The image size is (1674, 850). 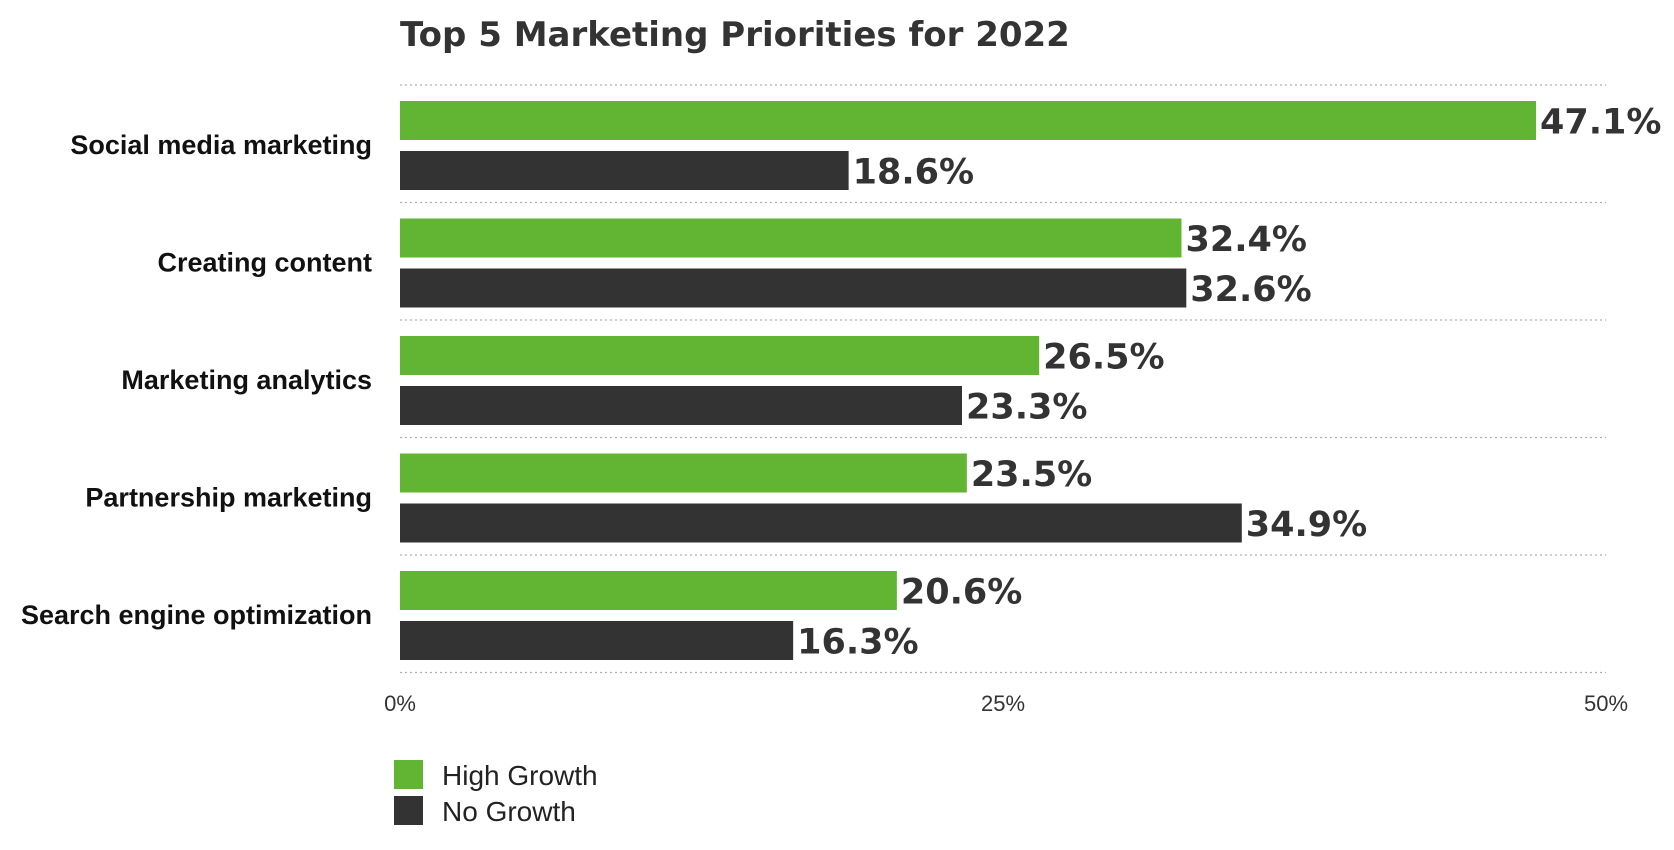 I want to click on data-label: 18.6%, so click(x=913, y=173).